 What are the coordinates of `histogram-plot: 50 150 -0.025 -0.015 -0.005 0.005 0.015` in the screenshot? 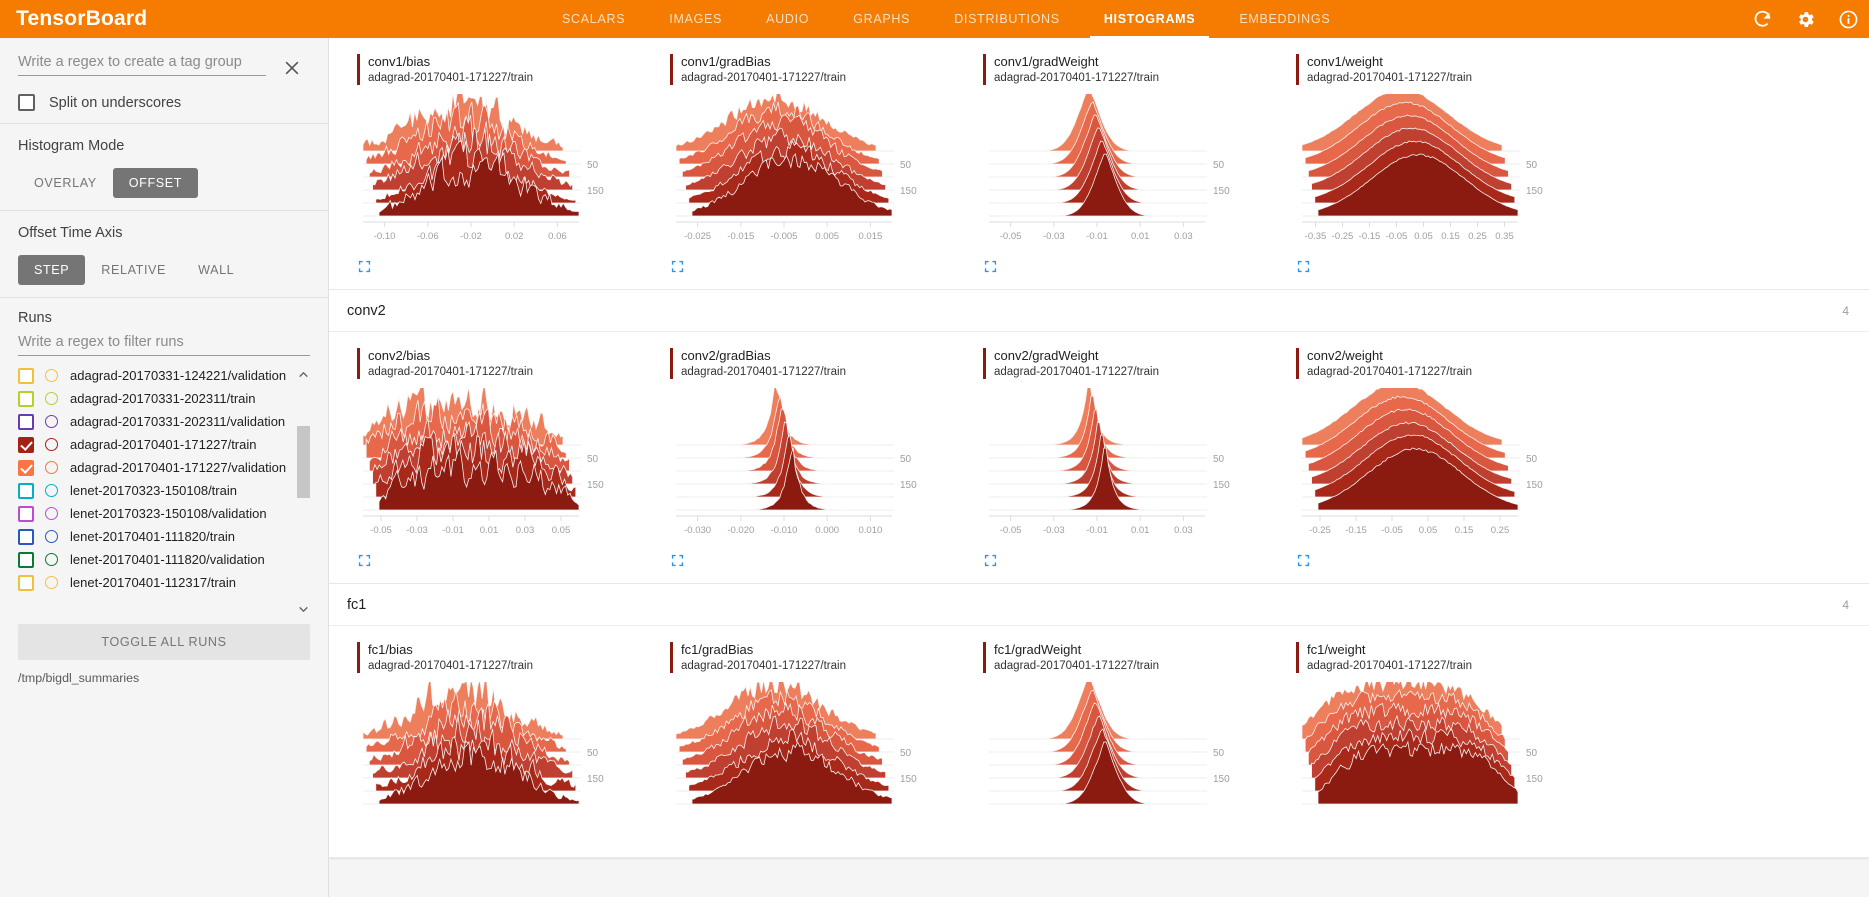 It's located at (804, 171).